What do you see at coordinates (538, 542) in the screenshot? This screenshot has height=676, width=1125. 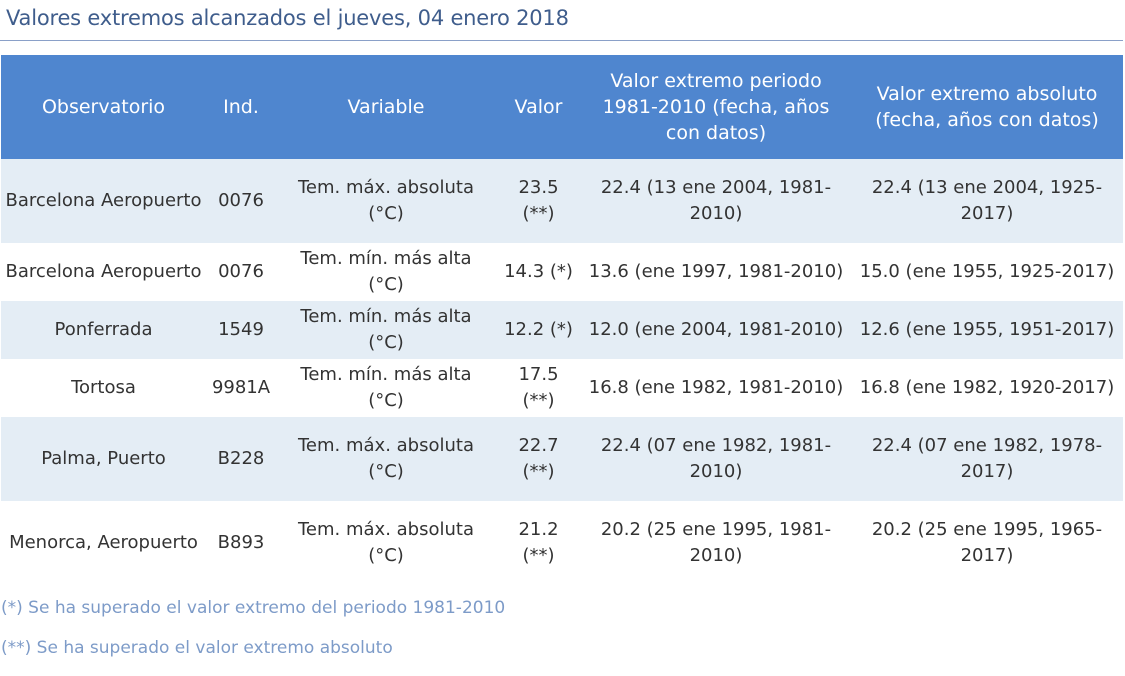 I see `cell-valor: 21.2 (**)` at bounding box center [538, 542].